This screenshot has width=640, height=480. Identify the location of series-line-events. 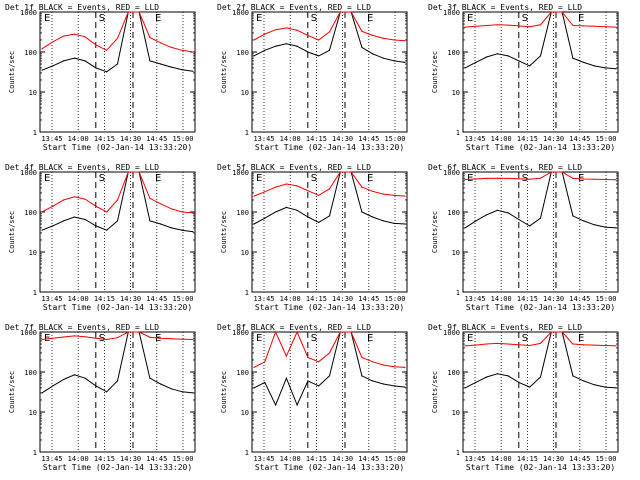
(117, 42).